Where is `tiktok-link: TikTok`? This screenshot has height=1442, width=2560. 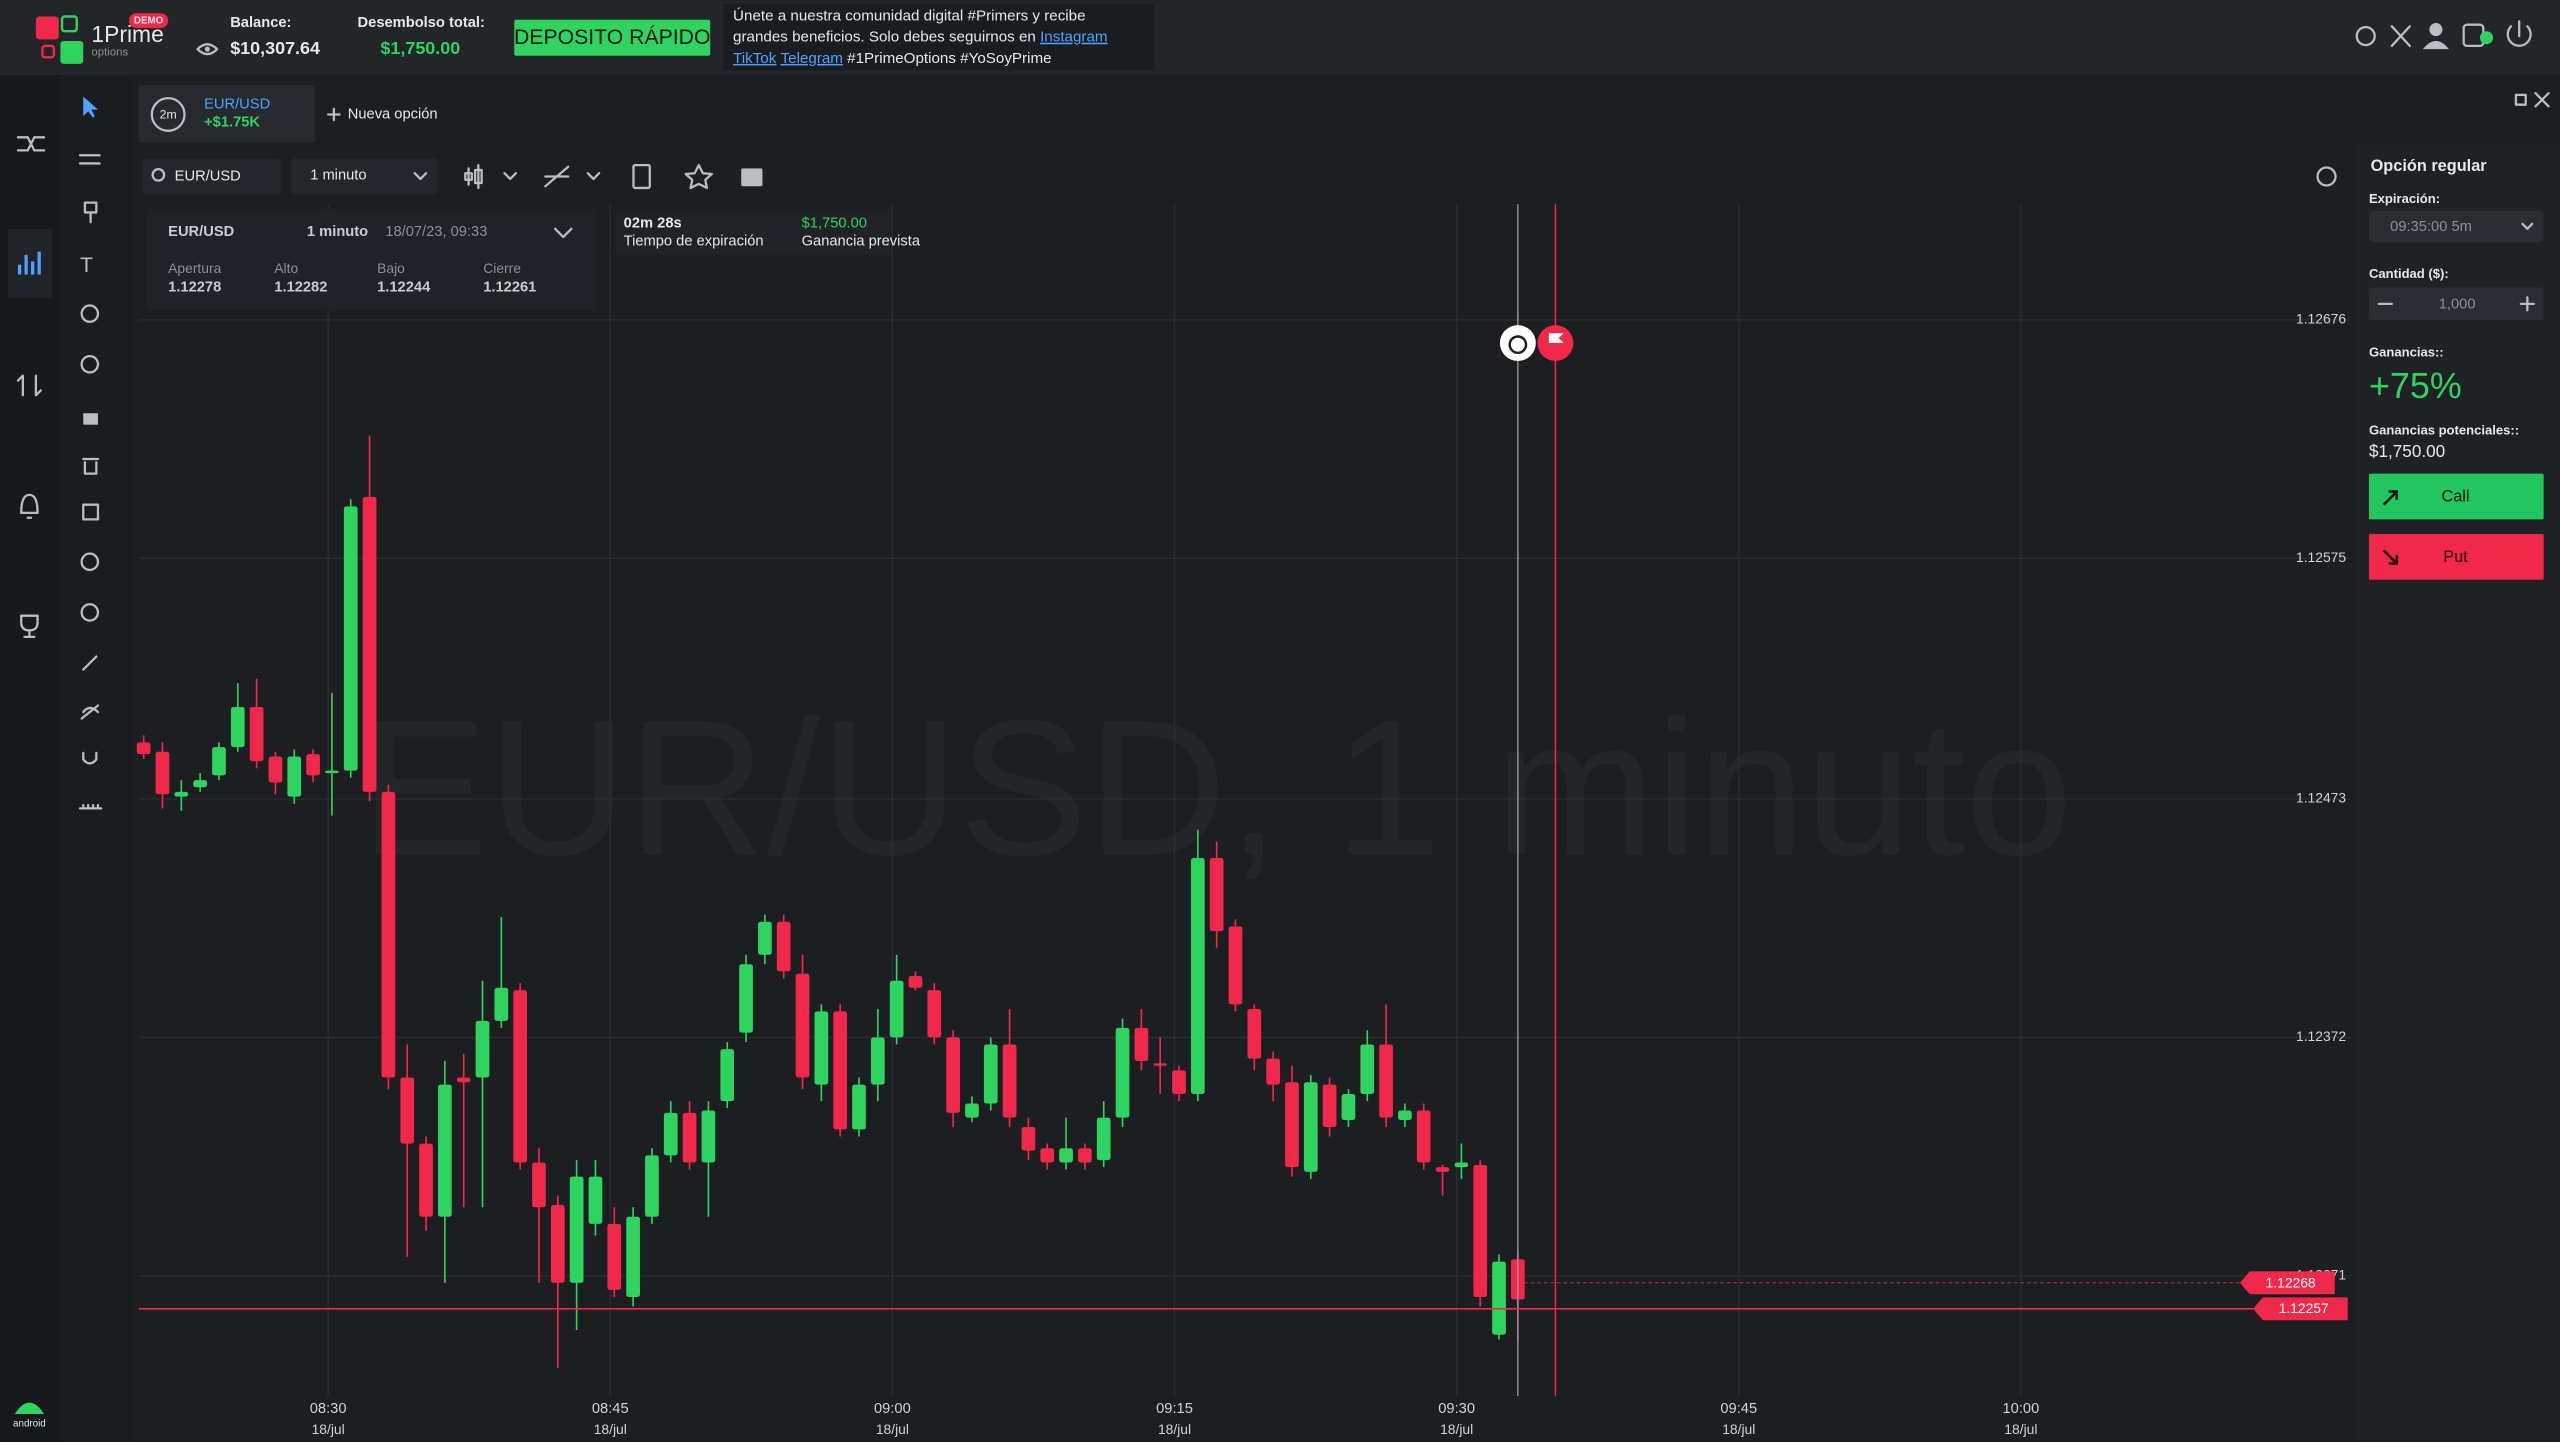
tiktok-link: TikTok is located at coordinates (755, 58).